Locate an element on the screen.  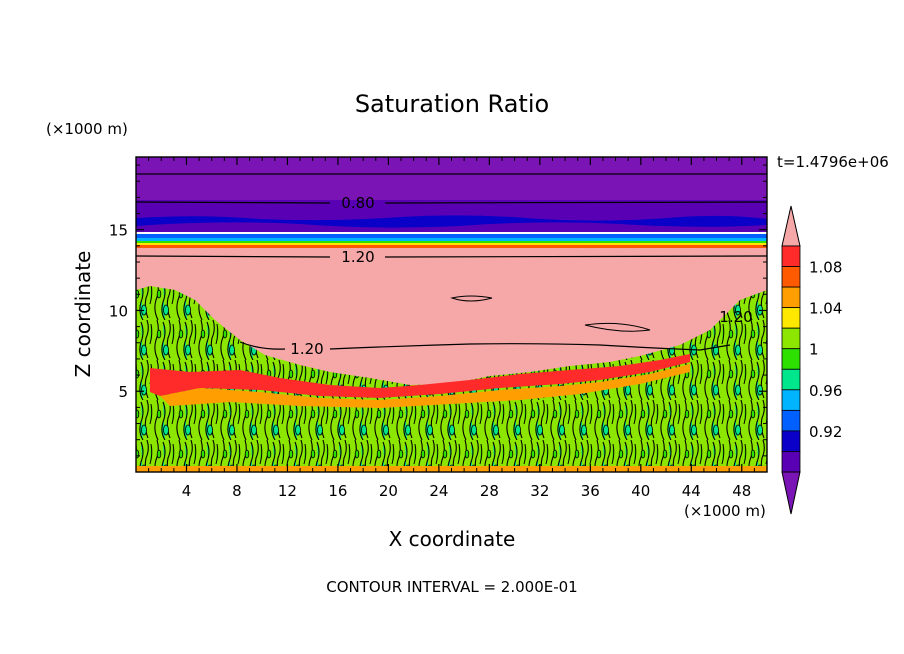
chart-title: Saturation Ratio is located at coordinates (452, 104).